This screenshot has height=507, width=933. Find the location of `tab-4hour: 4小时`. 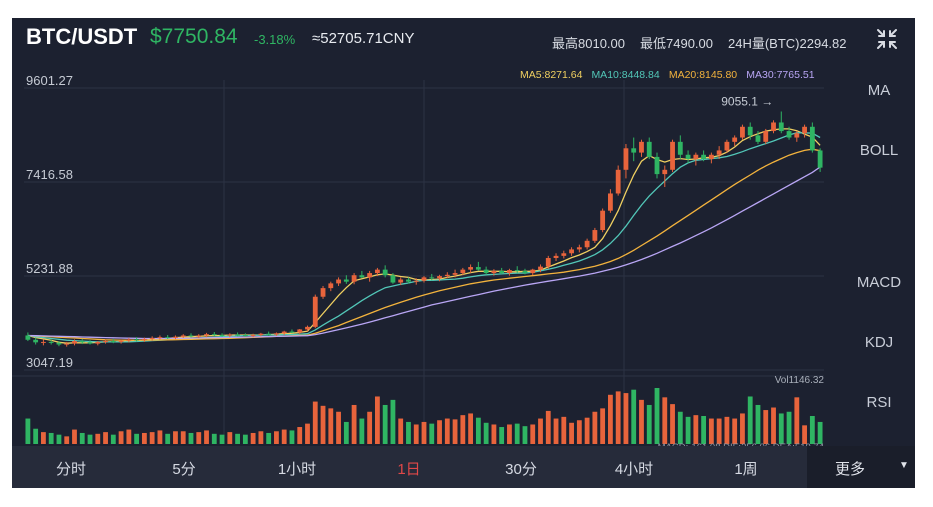

tab-4hour: 4小时 is located at coordinates (634, 469).